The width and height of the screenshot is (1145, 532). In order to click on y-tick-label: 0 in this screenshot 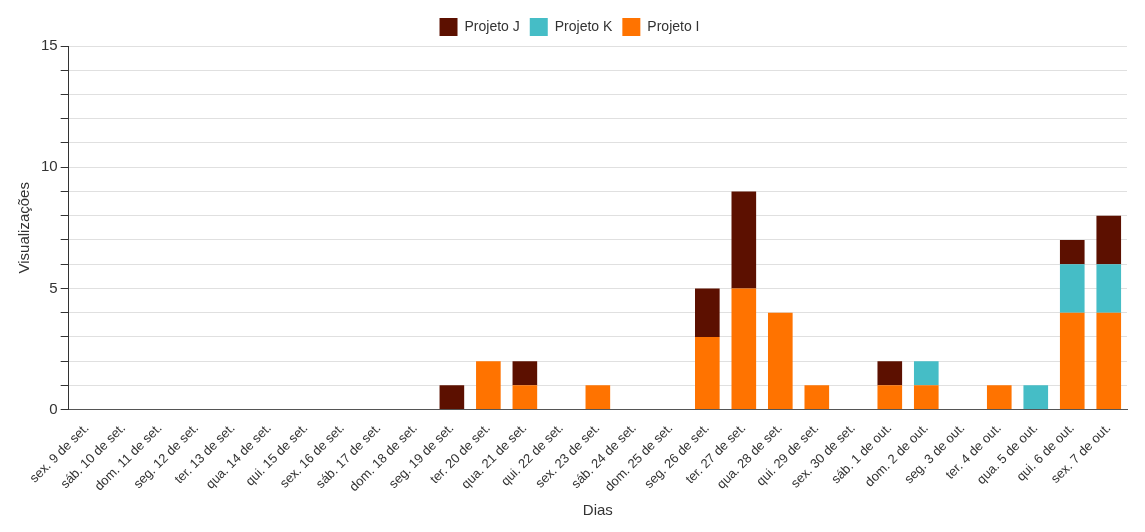, I will do `click(53, 408)`.